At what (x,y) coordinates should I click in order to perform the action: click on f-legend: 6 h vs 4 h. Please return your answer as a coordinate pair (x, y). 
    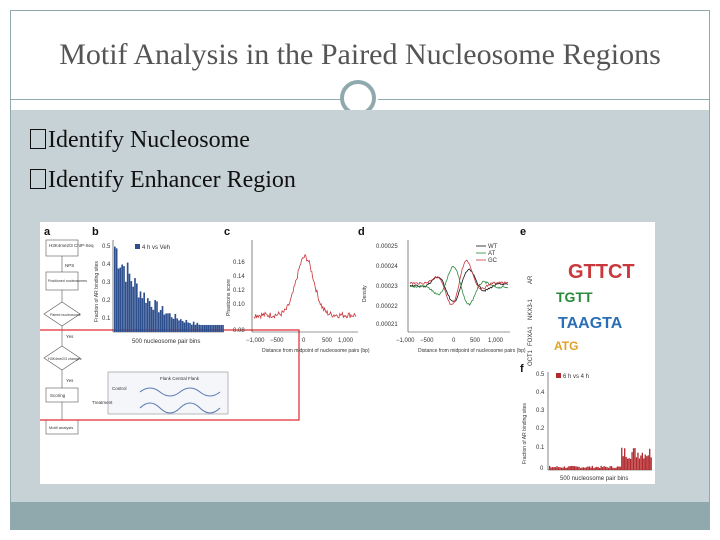
    Looking at the image, I should click on (576, 377).